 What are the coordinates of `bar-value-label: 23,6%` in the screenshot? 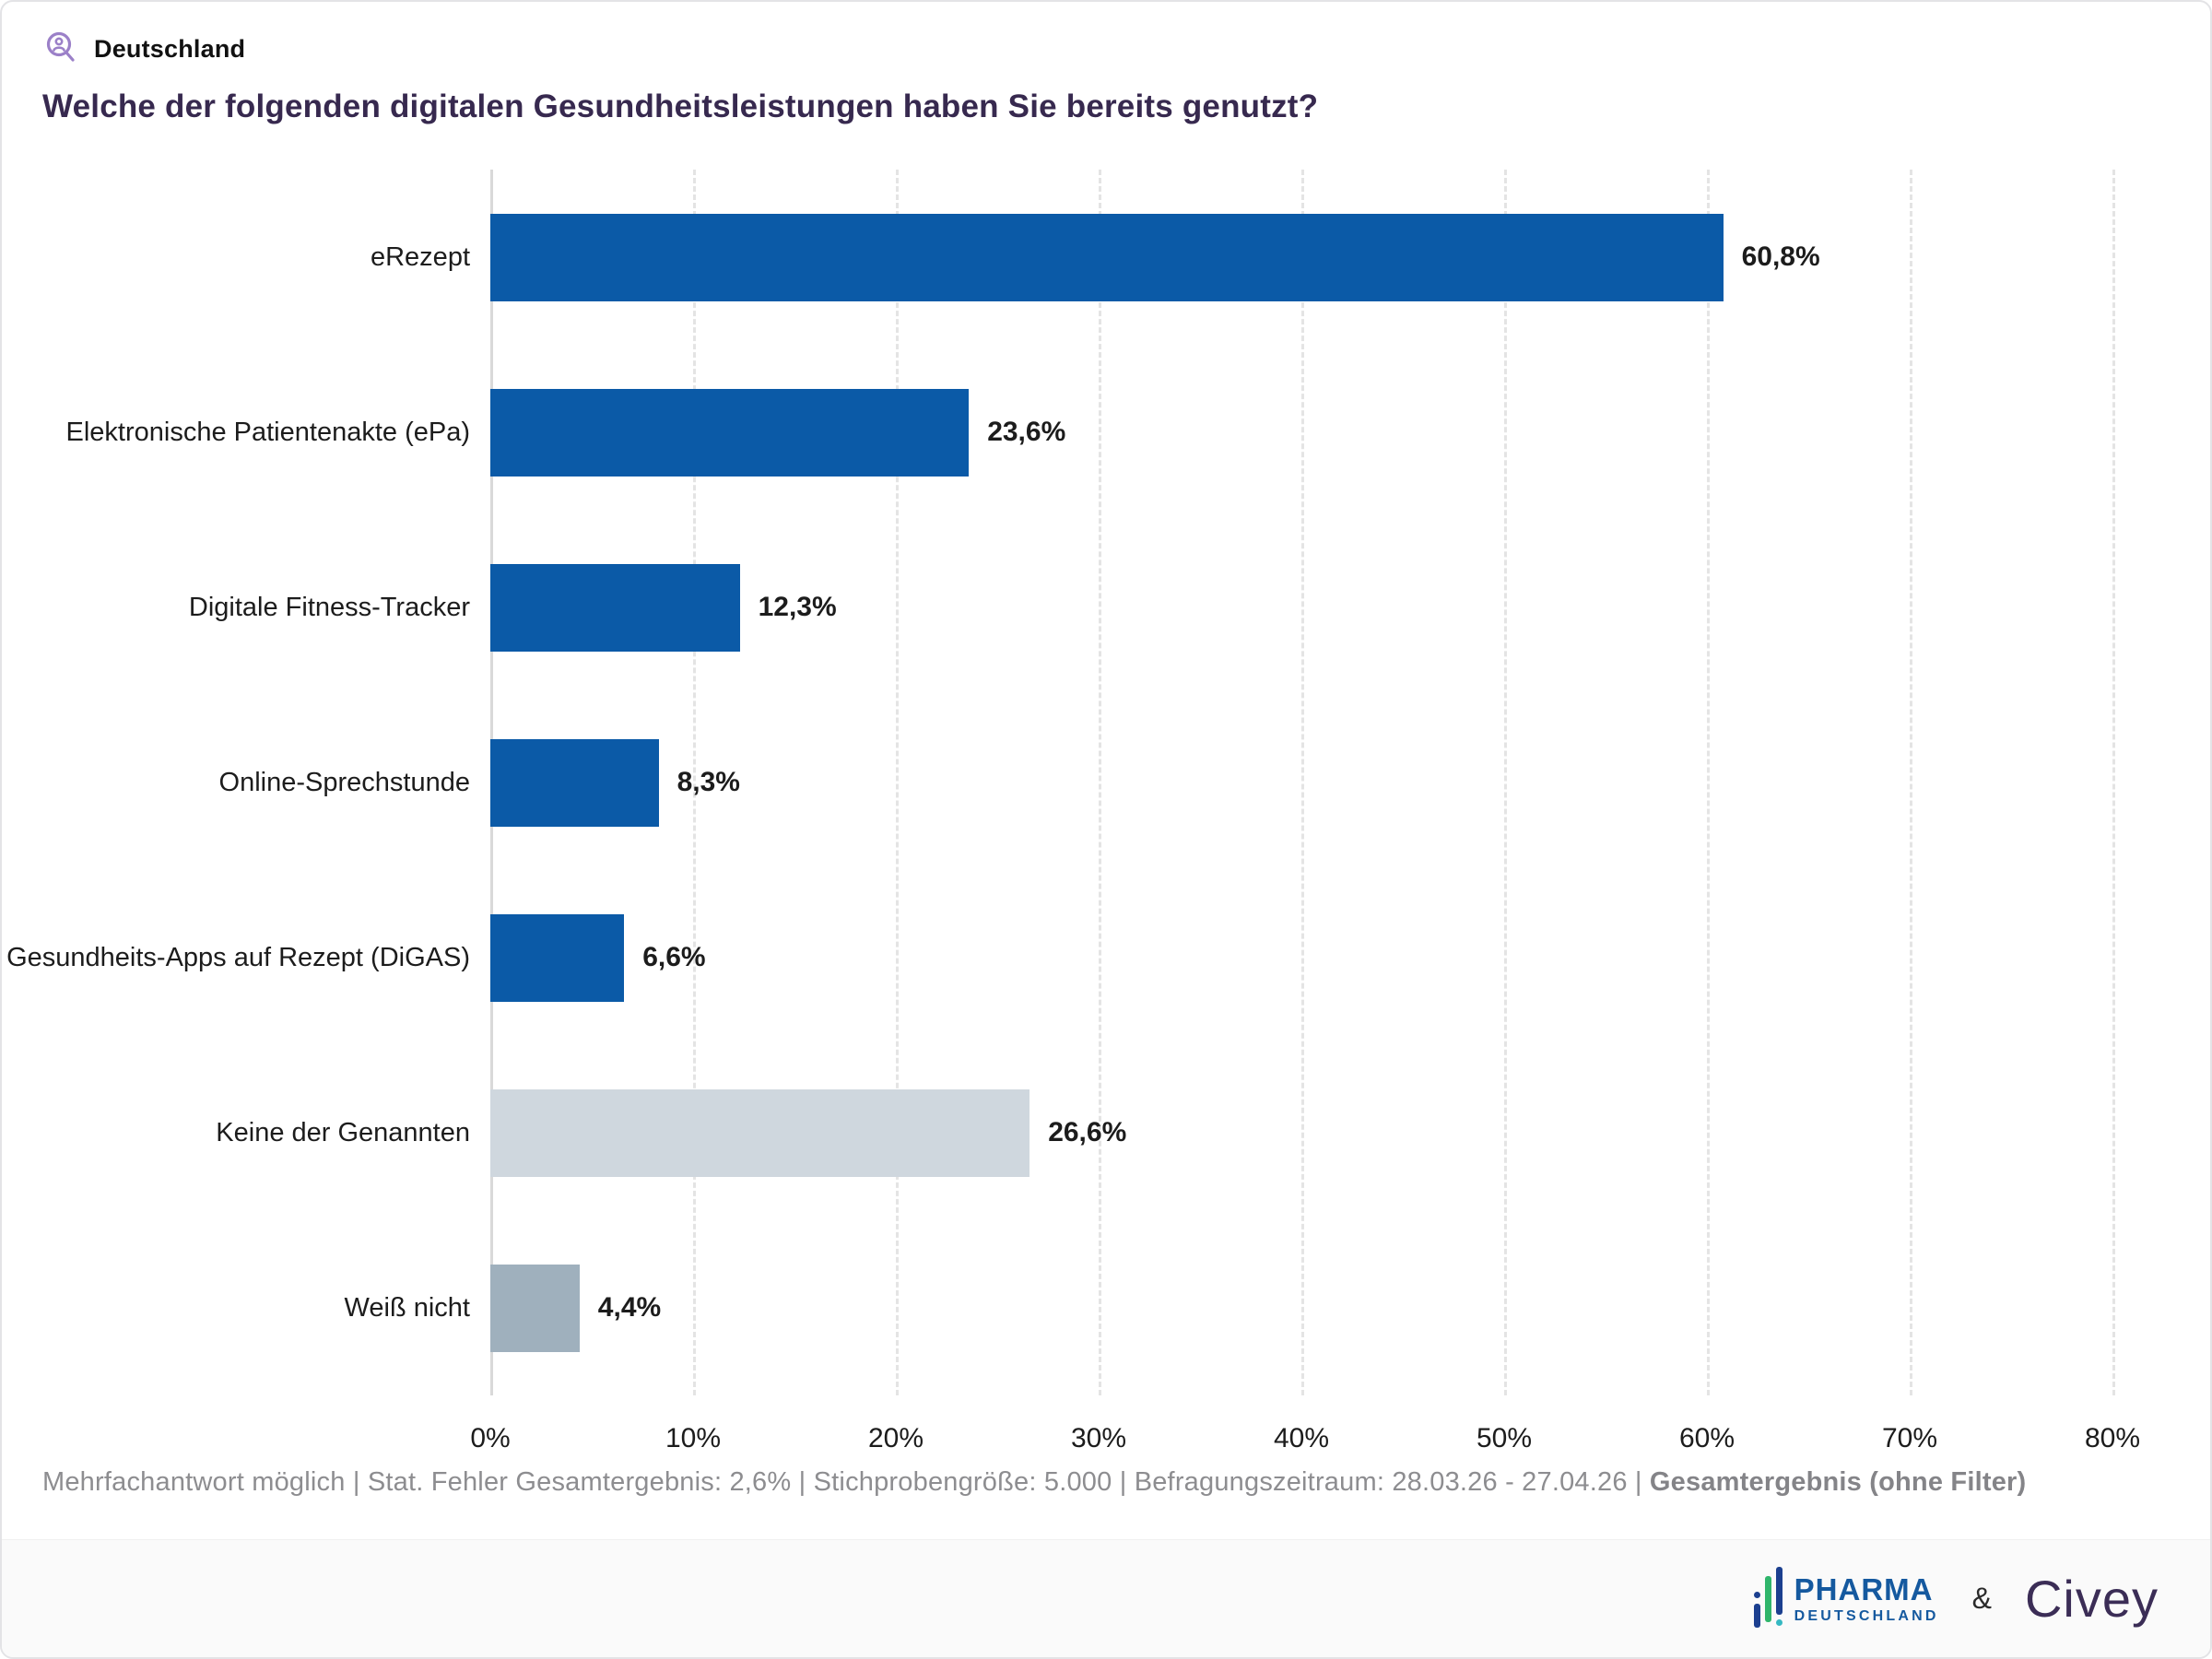 It's located at (1026, 432).